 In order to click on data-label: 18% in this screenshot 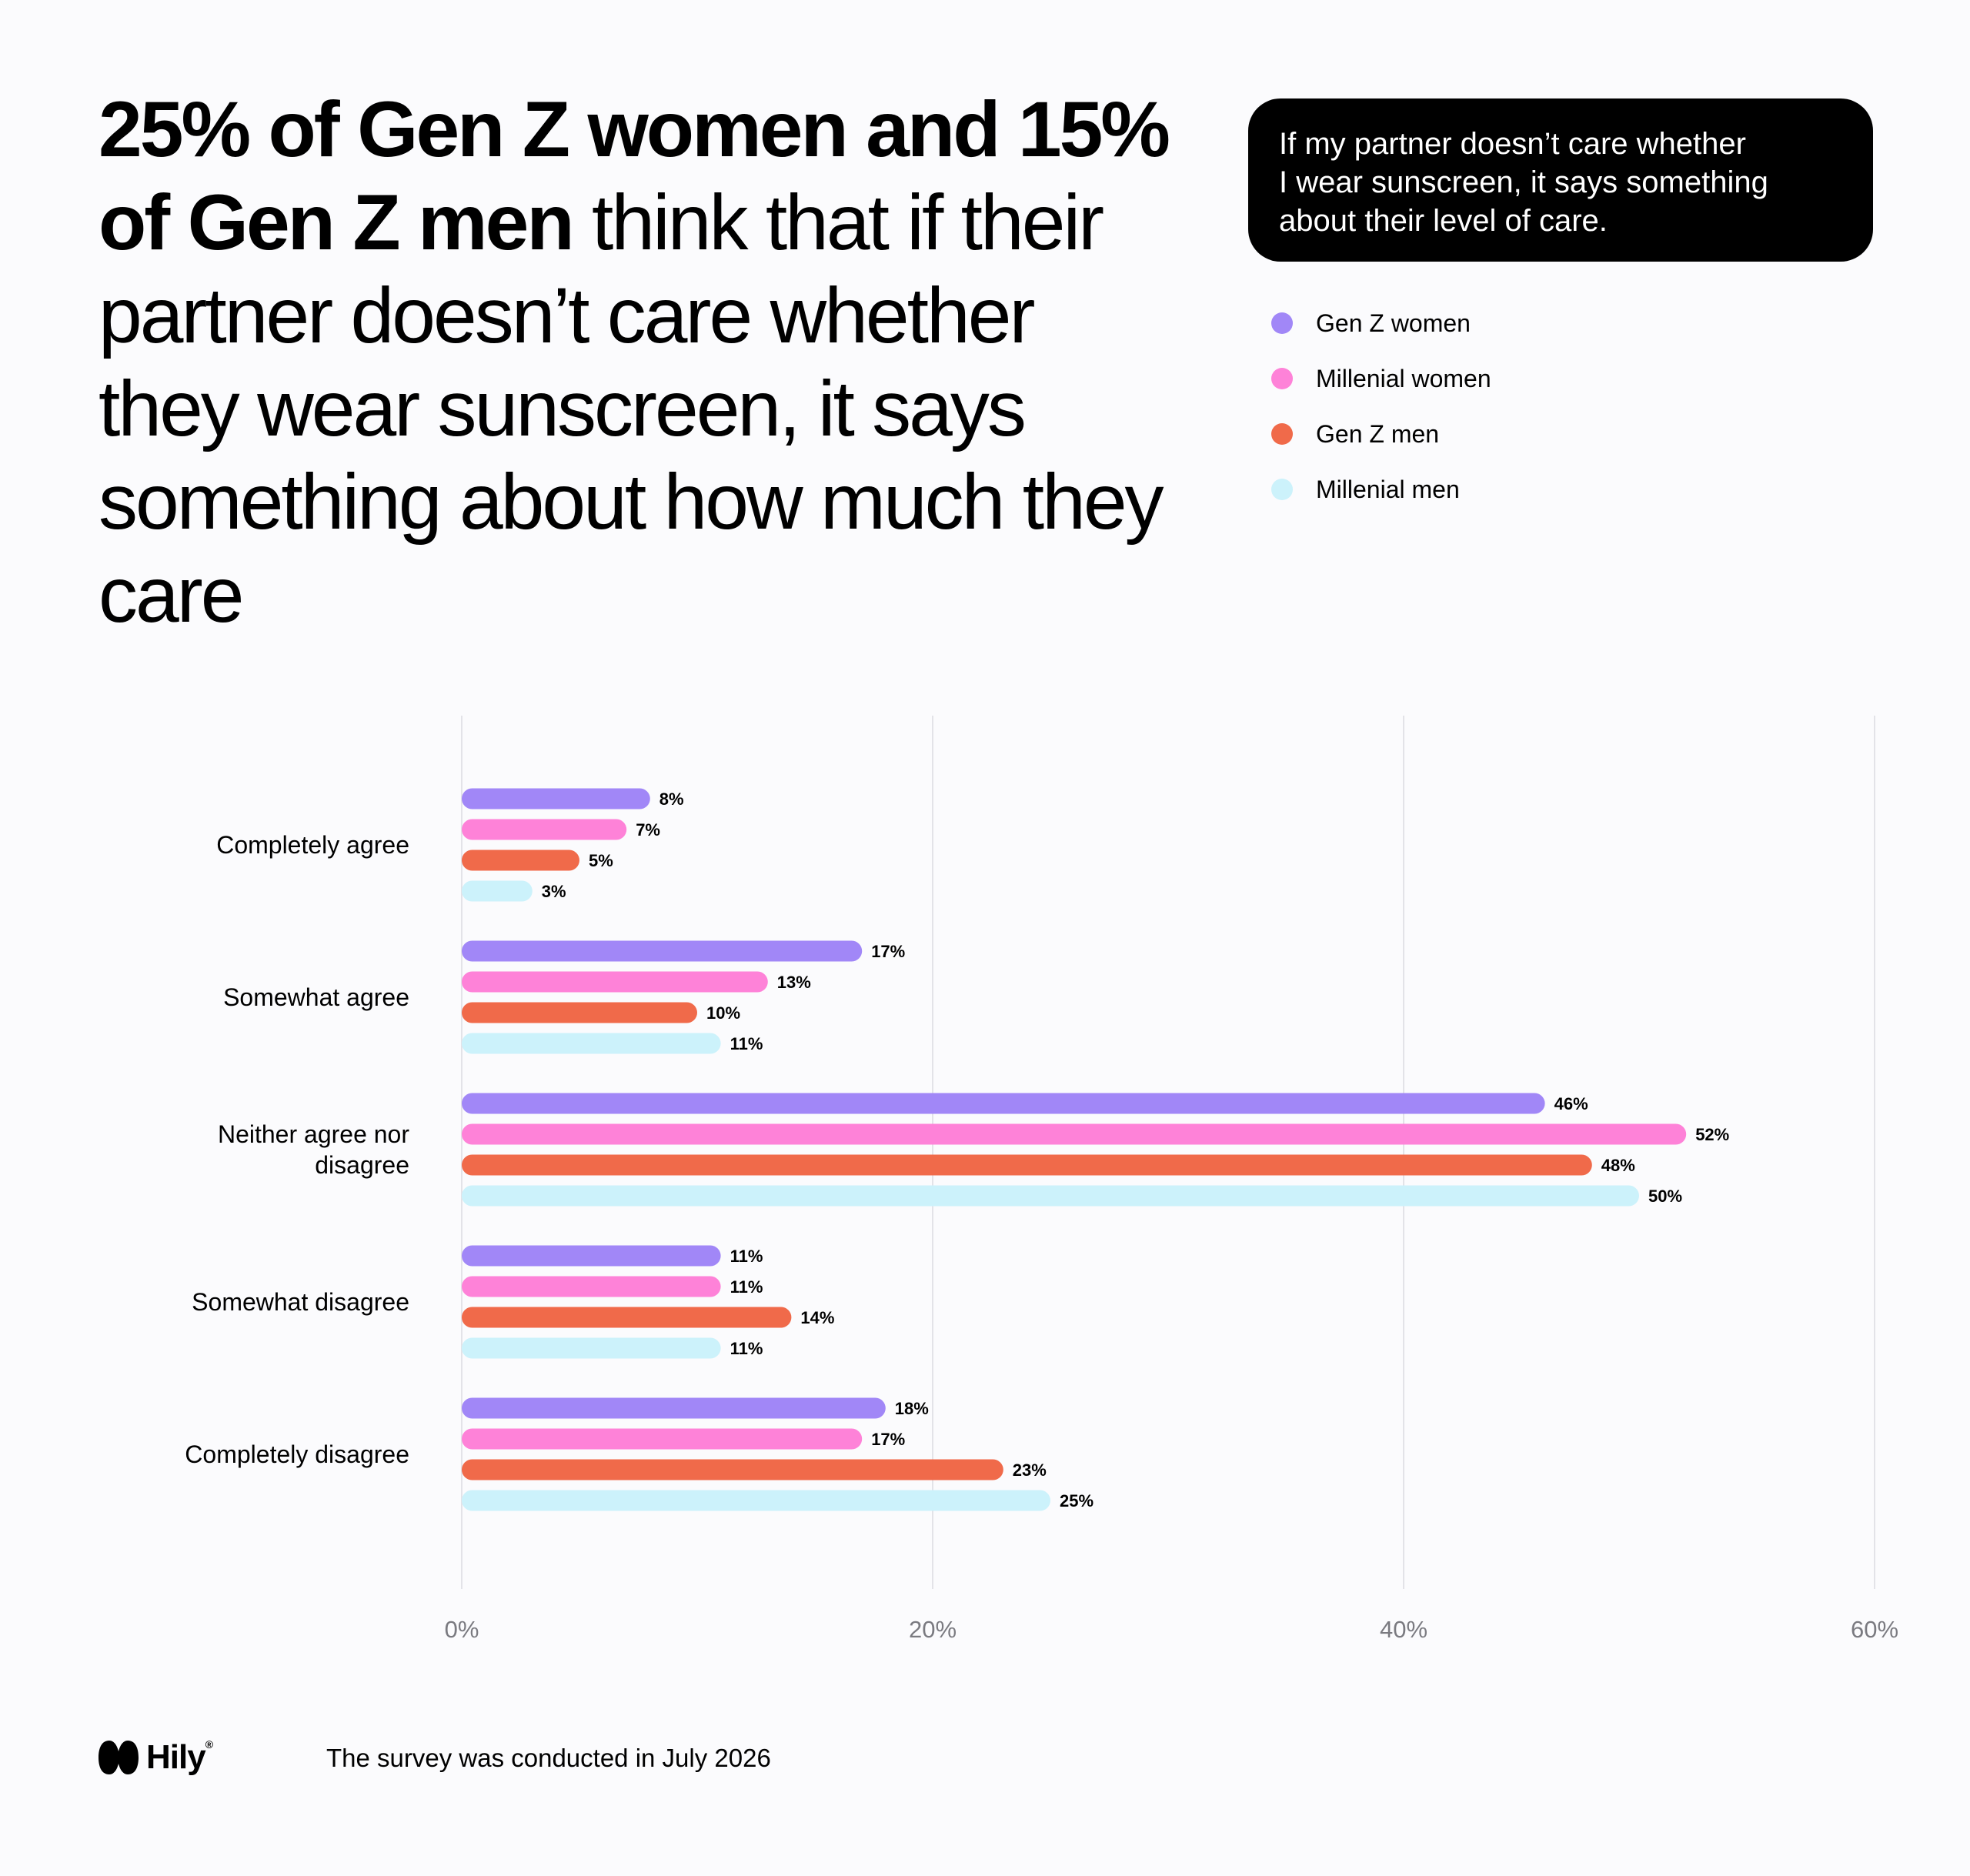, I will do `click(912, 1409)`.